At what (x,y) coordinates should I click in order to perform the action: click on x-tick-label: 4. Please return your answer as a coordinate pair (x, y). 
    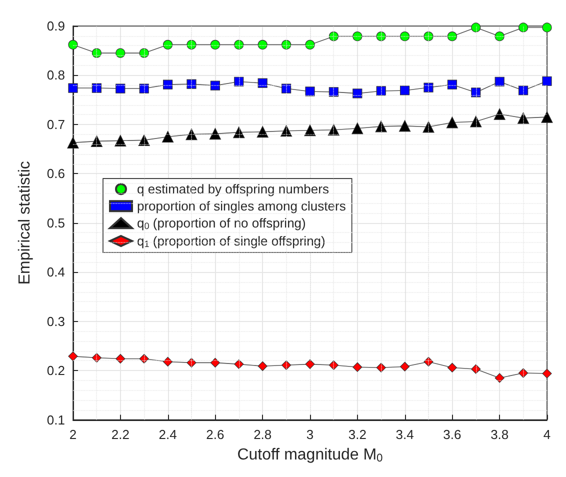
    Looking at the image, I should click on (547, 434).